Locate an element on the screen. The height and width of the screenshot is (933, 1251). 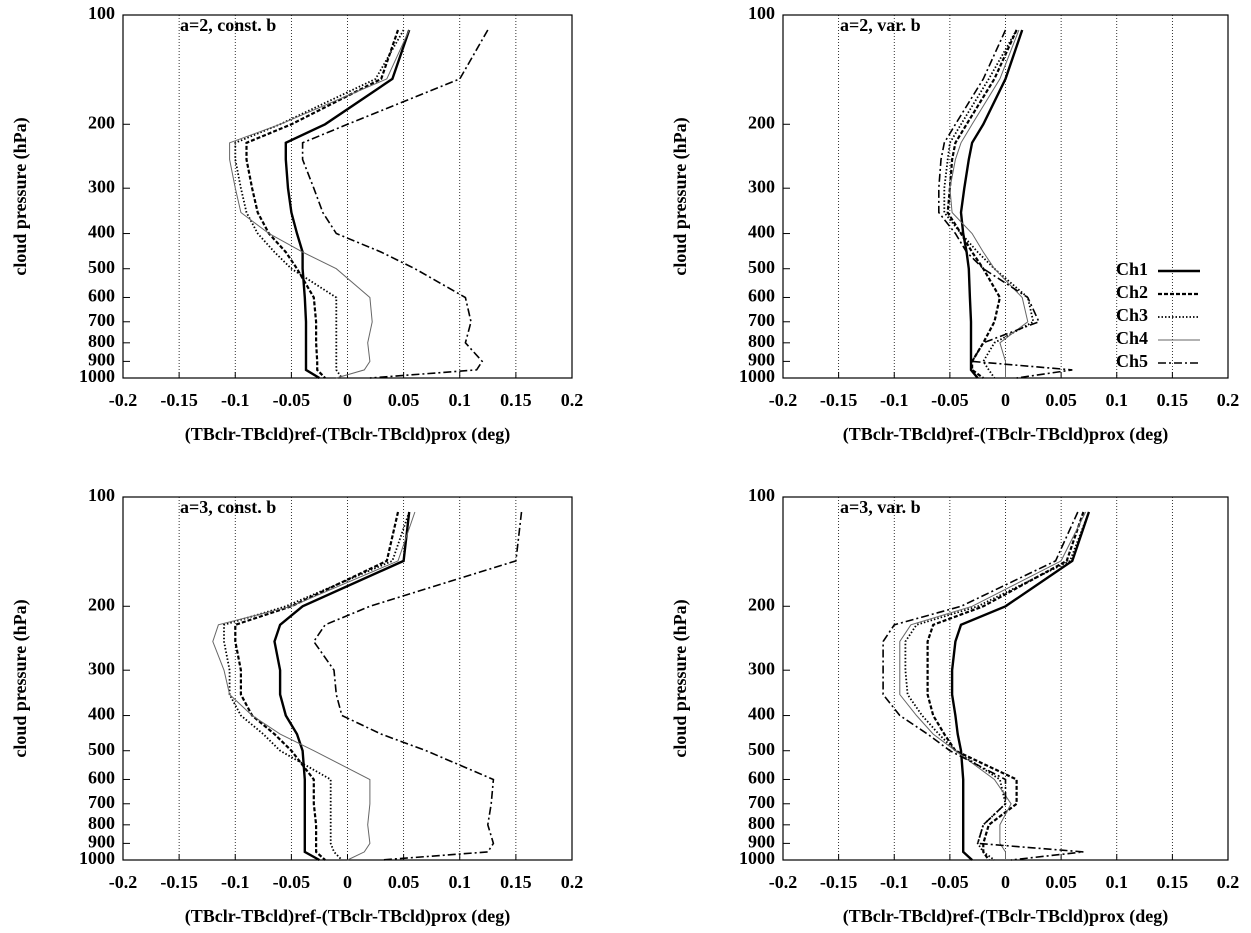
annotation: a=3, const. b is located at coordinates (228, 507).